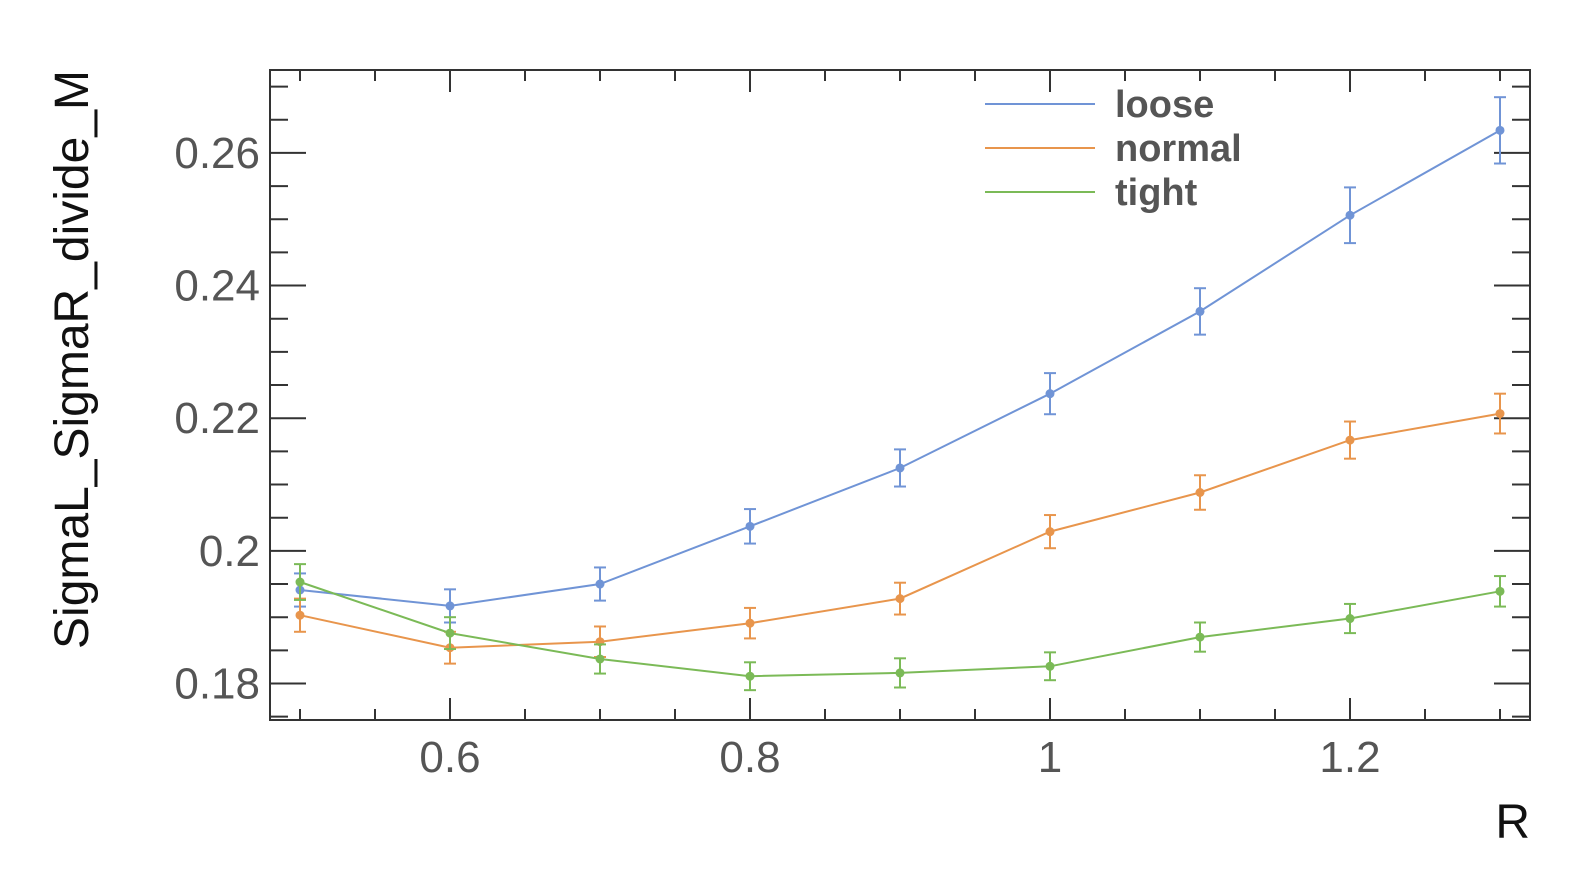 The width and height of the screenshot is (1596, 872). Describe the element at coordinates (1512, 822) in the screenshot. I see `x-axis-title: R` at that location.